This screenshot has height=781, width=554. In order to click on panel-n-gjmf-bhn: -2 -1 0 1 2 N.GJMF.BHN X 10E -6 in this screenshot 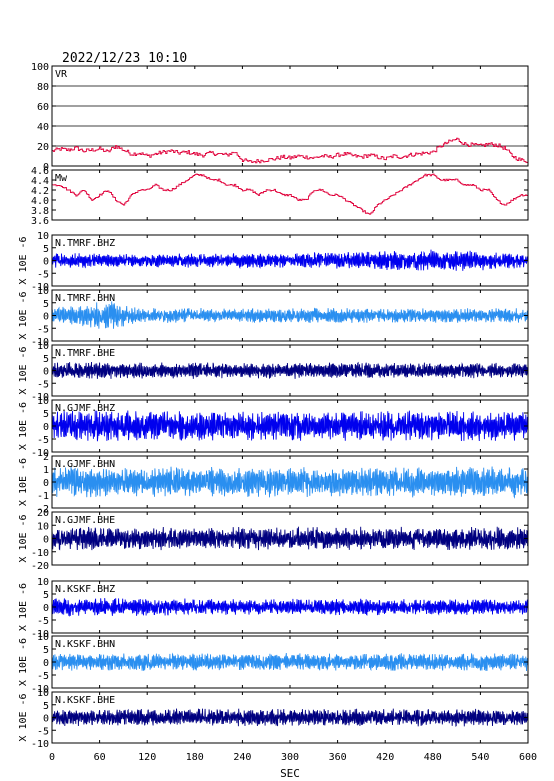, I will do `click(273, 483)`.